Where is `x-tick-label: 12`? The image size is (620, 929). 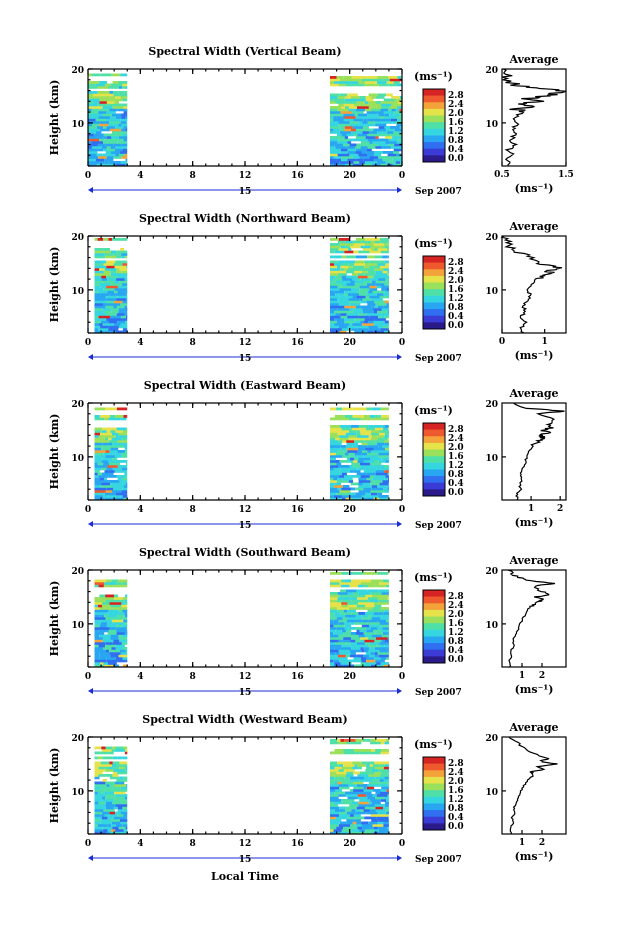
x-tick-label: 12 is located at coordinates (245, 343).